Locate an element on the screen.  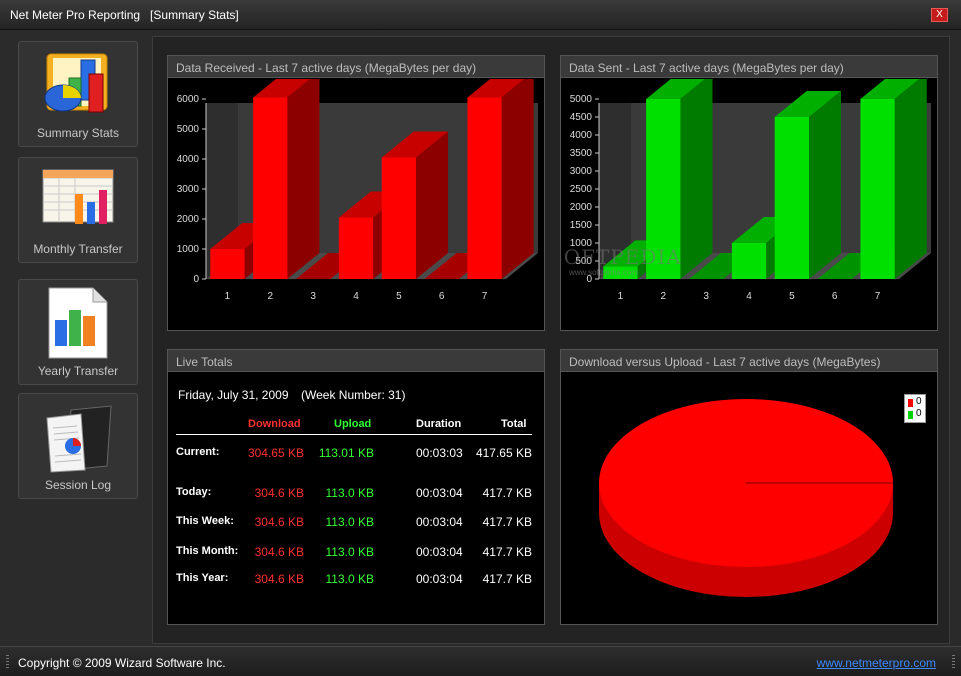
legend-swatch-download is located at coordinates (910, 403).